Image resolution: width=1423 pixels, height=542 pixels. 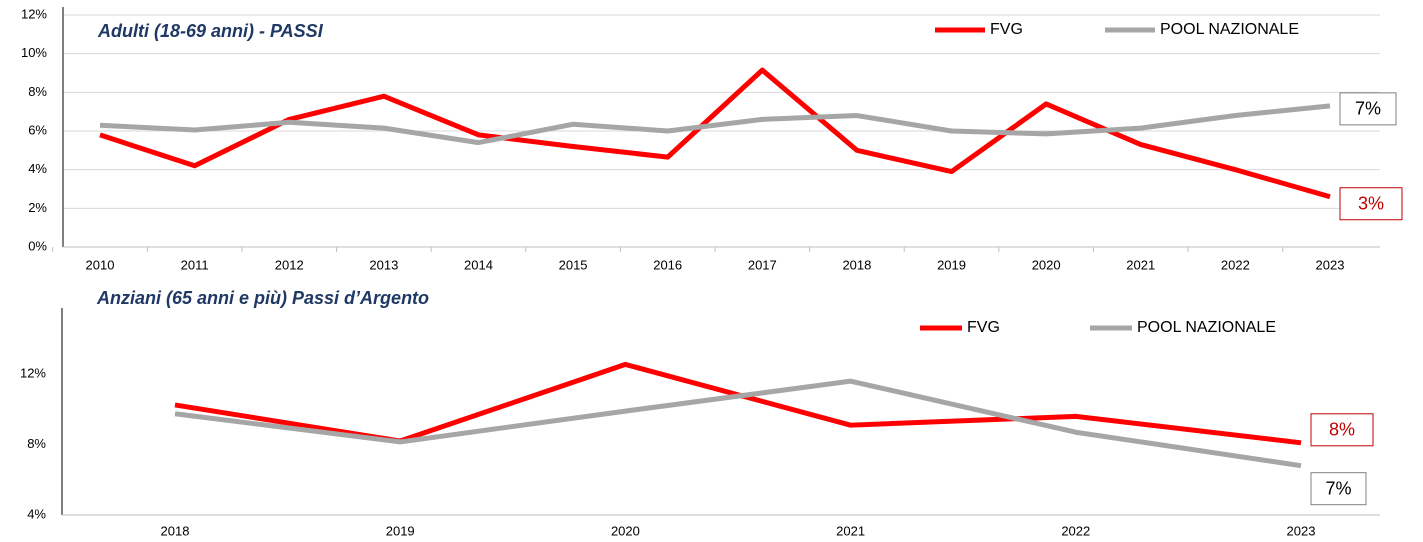 What do you see at coordinates (262, 298) in the screenshot?
I see `subtitle: Anziani (65 anni e più) Passi d’Argento` at bounding box center [262, 298].